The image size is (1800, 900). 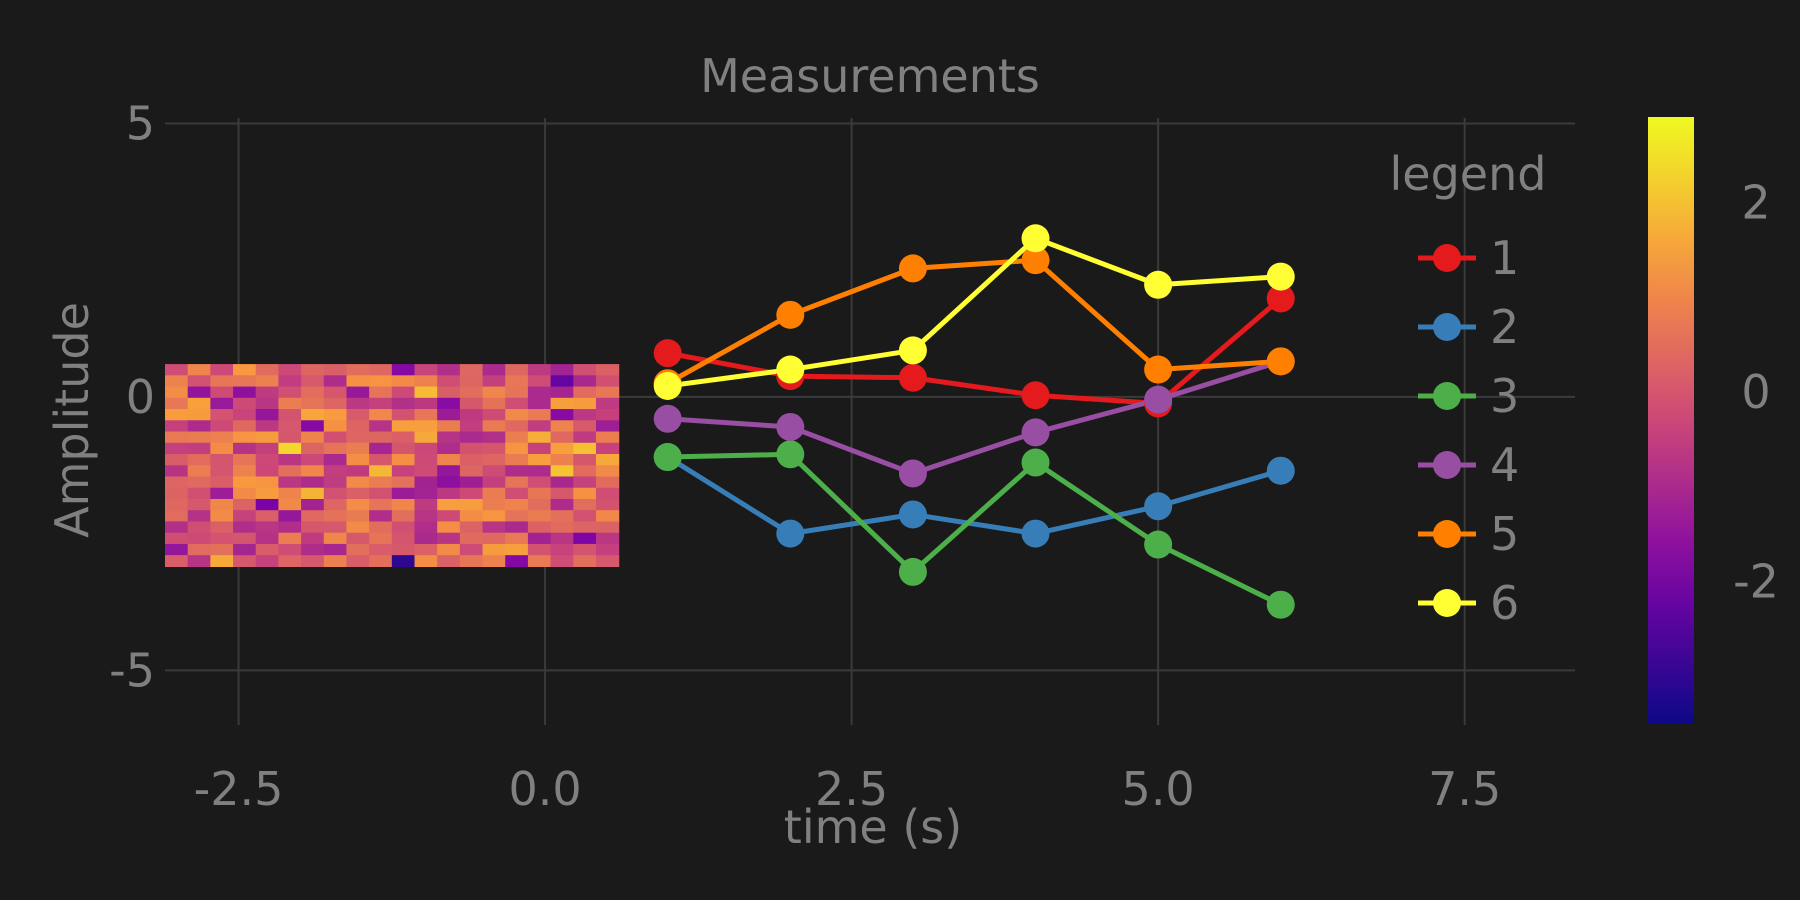 I want to click on legend-title: legend, so click(x=1468, y=174).